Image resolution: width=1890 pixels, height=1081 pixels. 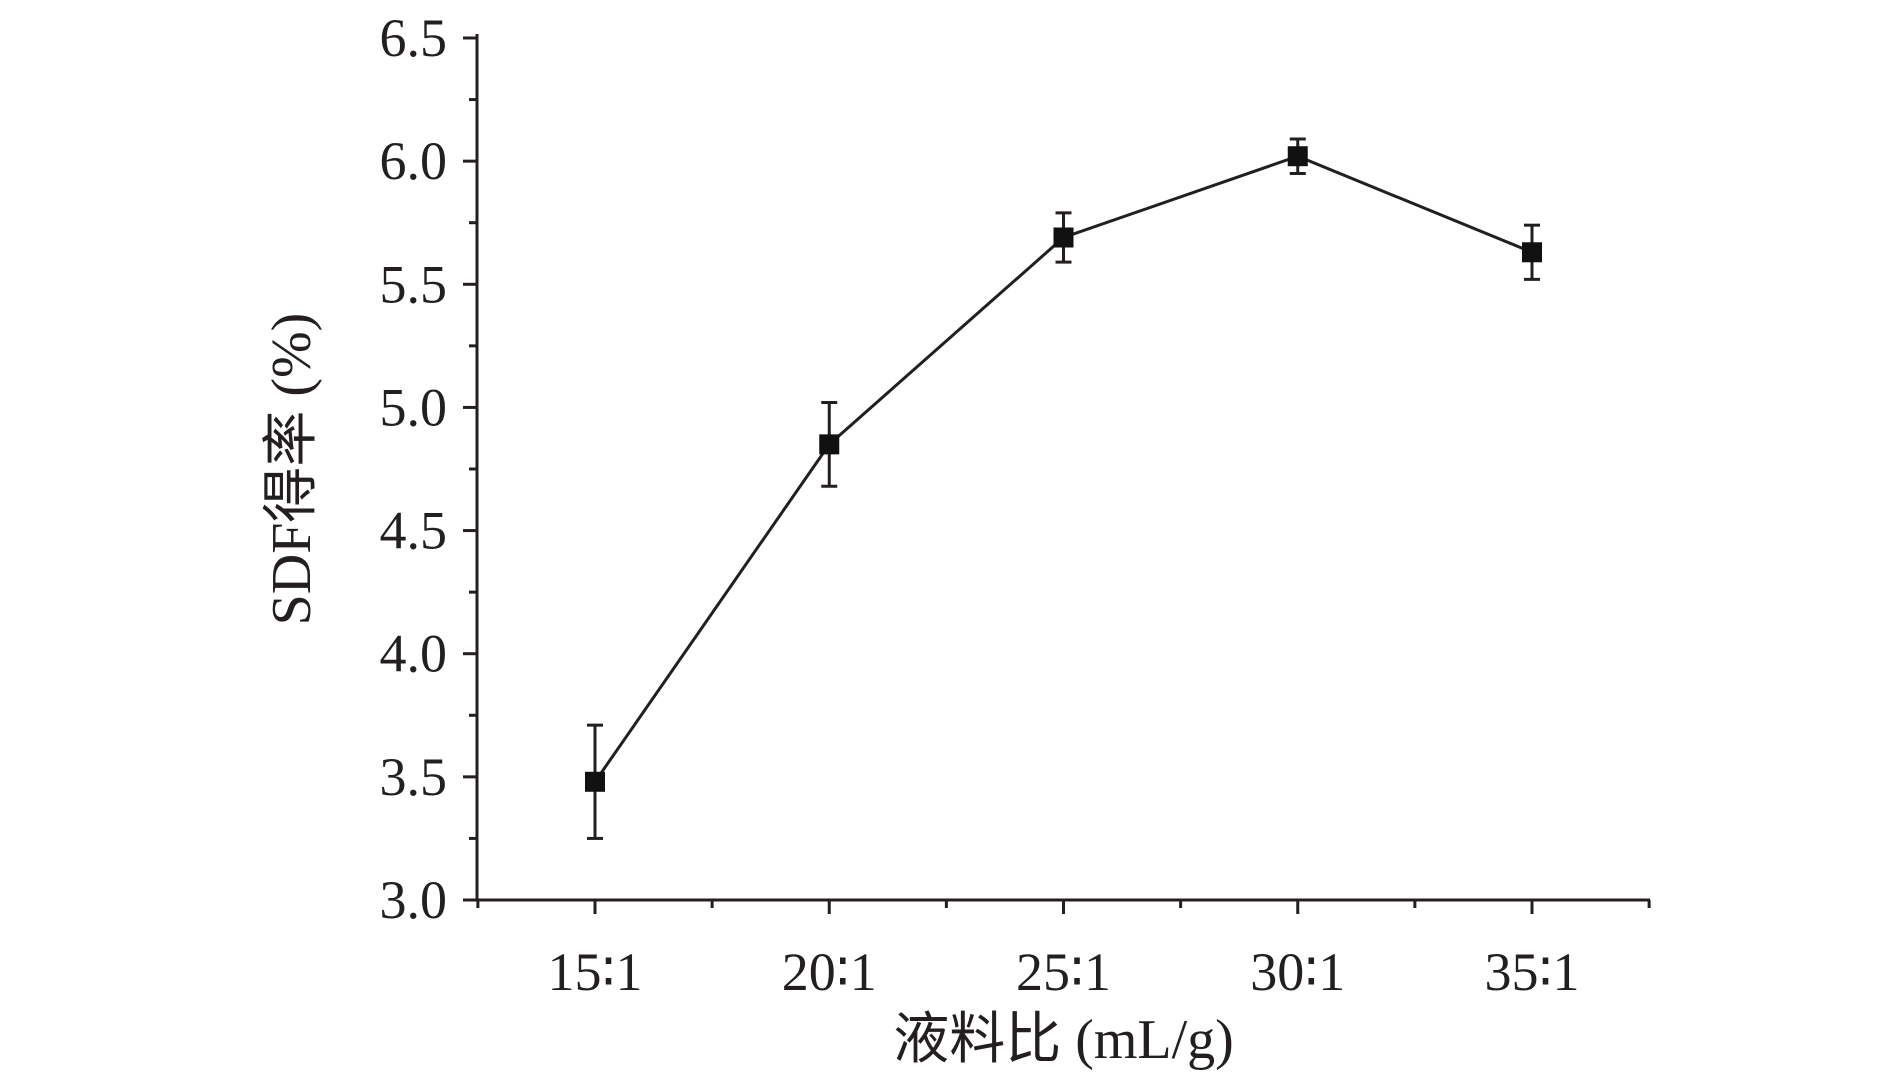 What do you see at coordinates (1063, 1040) in the screenshot?
I see `x-axis-title: 液料比 (mL/g)` at bounding box center [1063, 1040].